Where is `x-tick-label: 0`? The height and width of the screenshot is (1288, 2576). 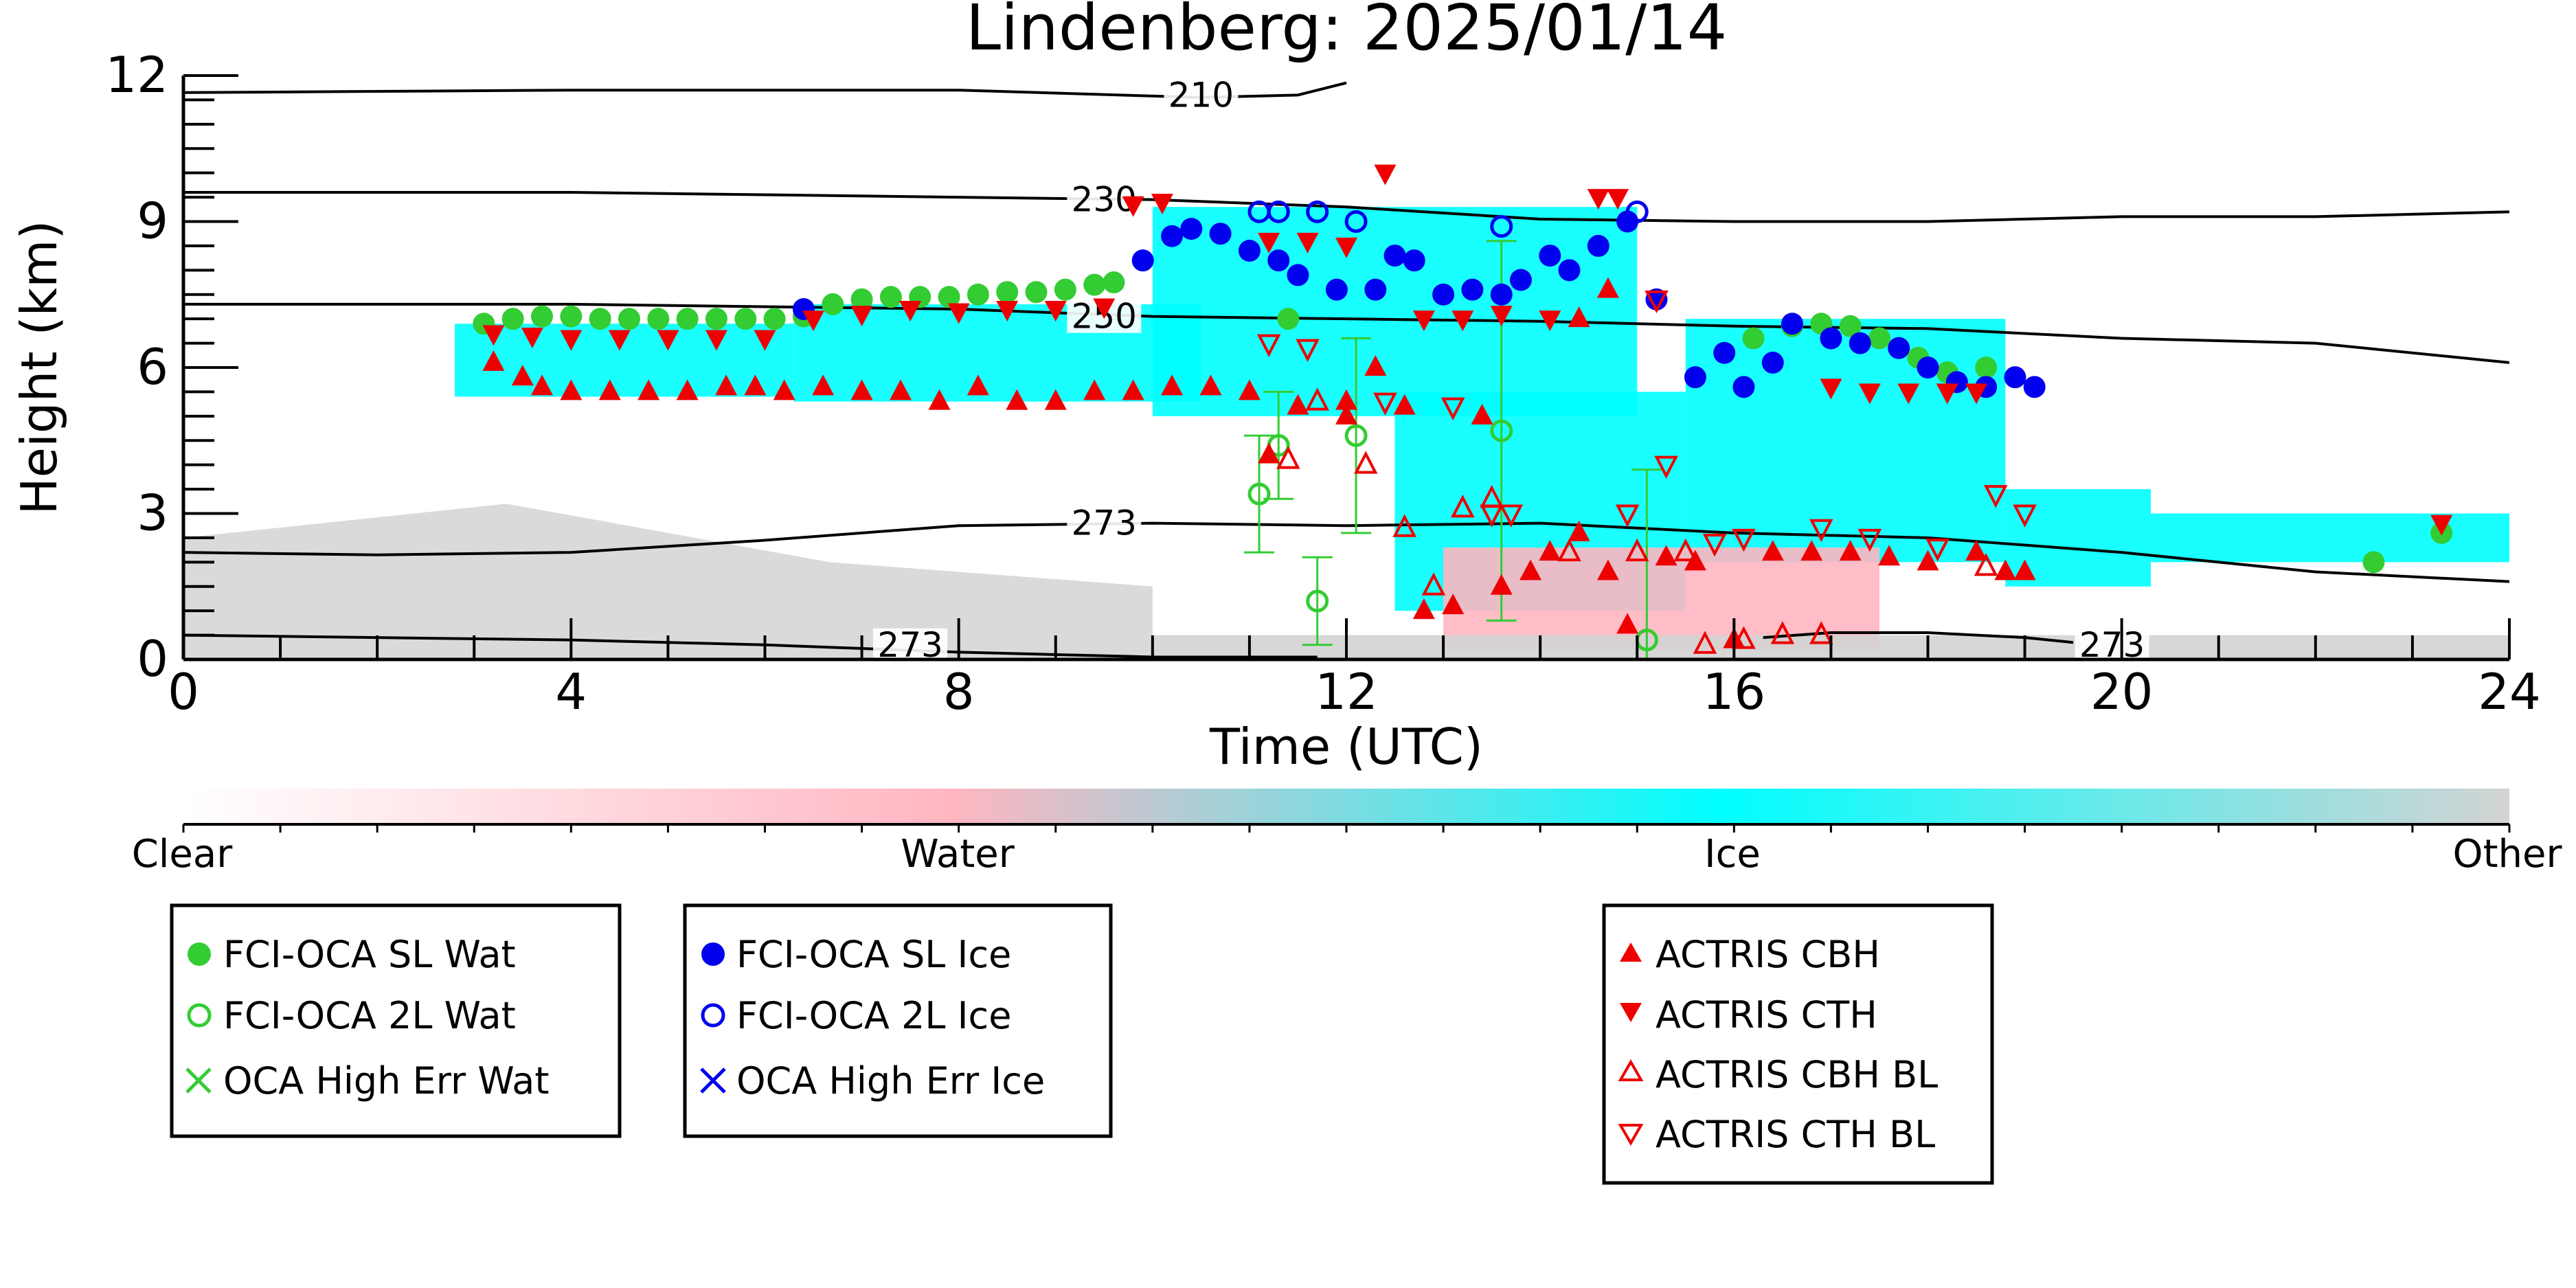
x-tick-label: 0 is located at coordinates (183, 692).